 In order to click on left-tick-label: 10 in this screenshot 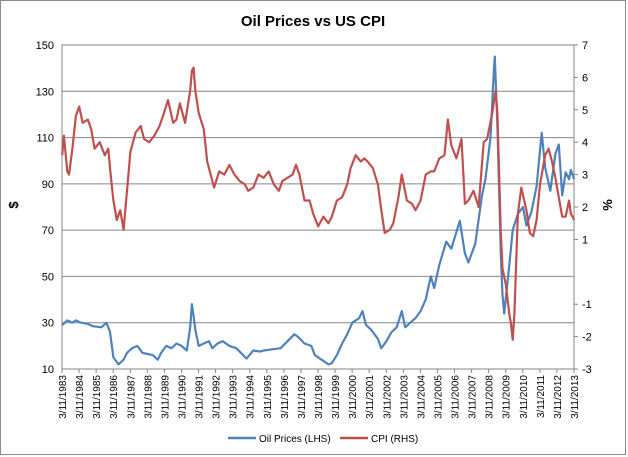, I will do `click(48, 370)`.